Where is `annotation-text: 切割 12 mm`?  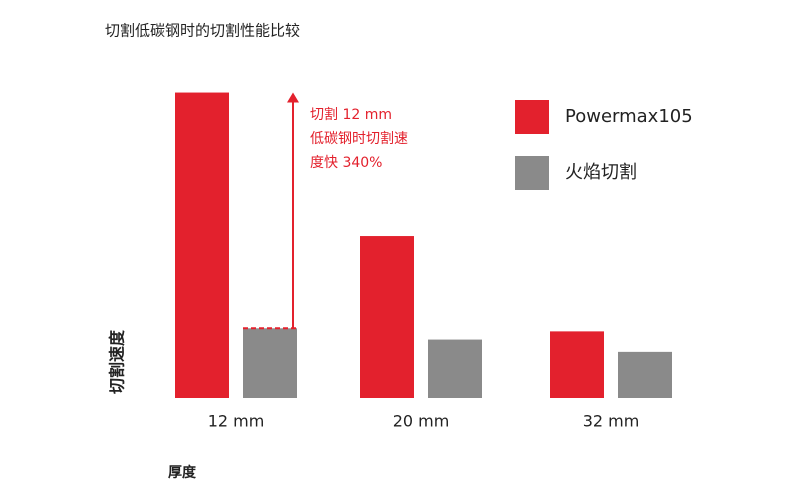 annotation-text: 切割 12 mm is located at coordinates (351, 114).